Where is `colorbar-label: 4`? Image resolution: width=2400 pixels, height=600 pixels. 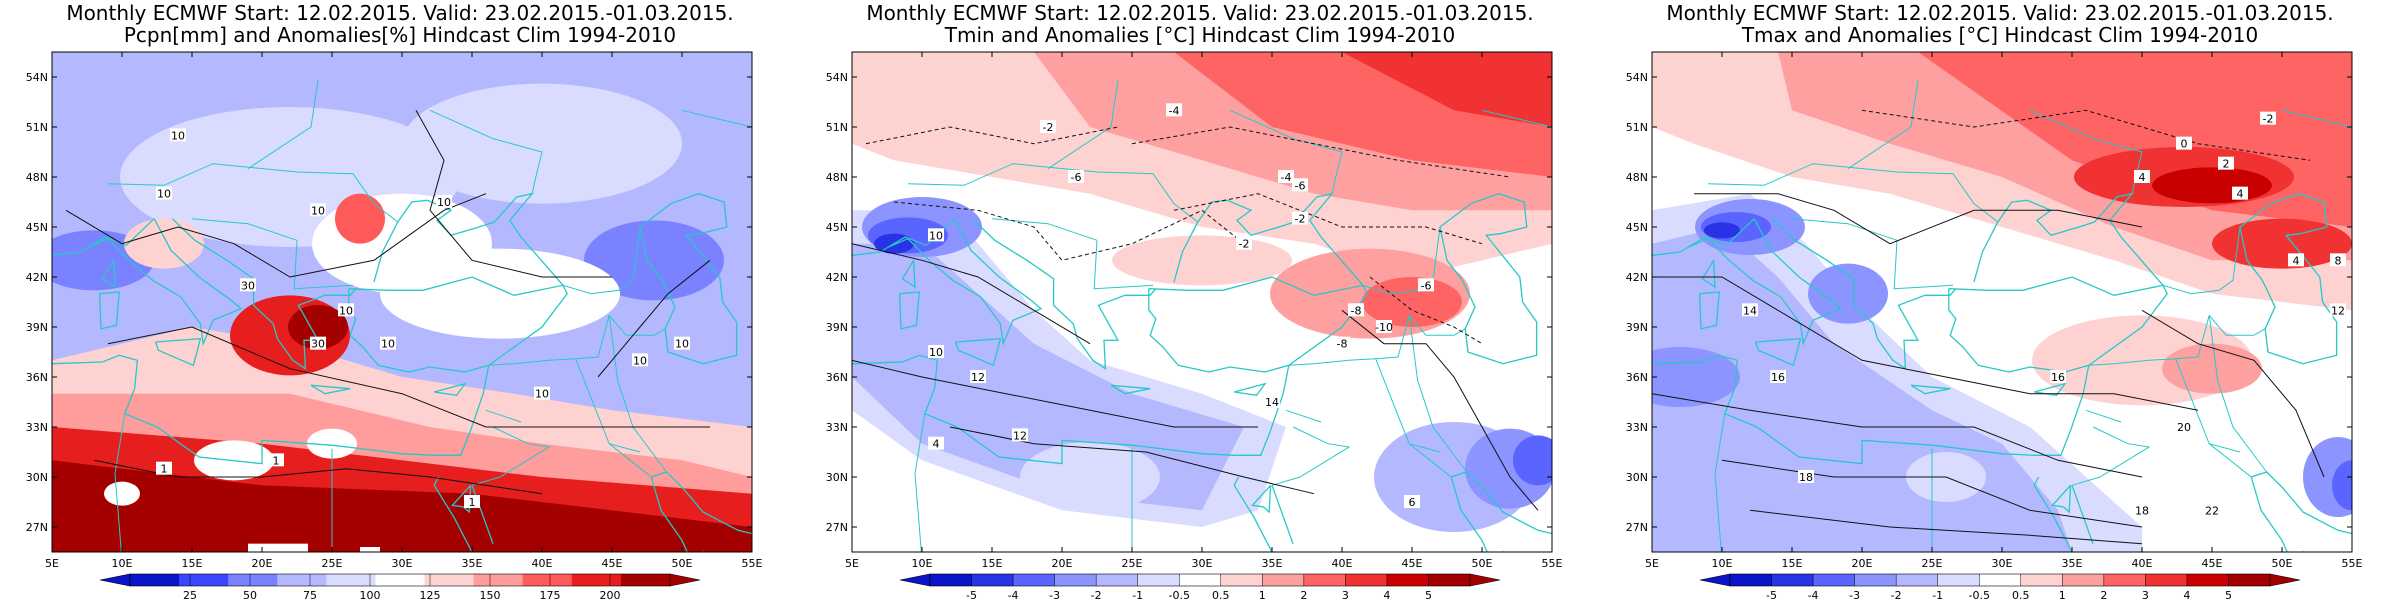
colorbar-label: 4 is located at coordinates (2186, 594).